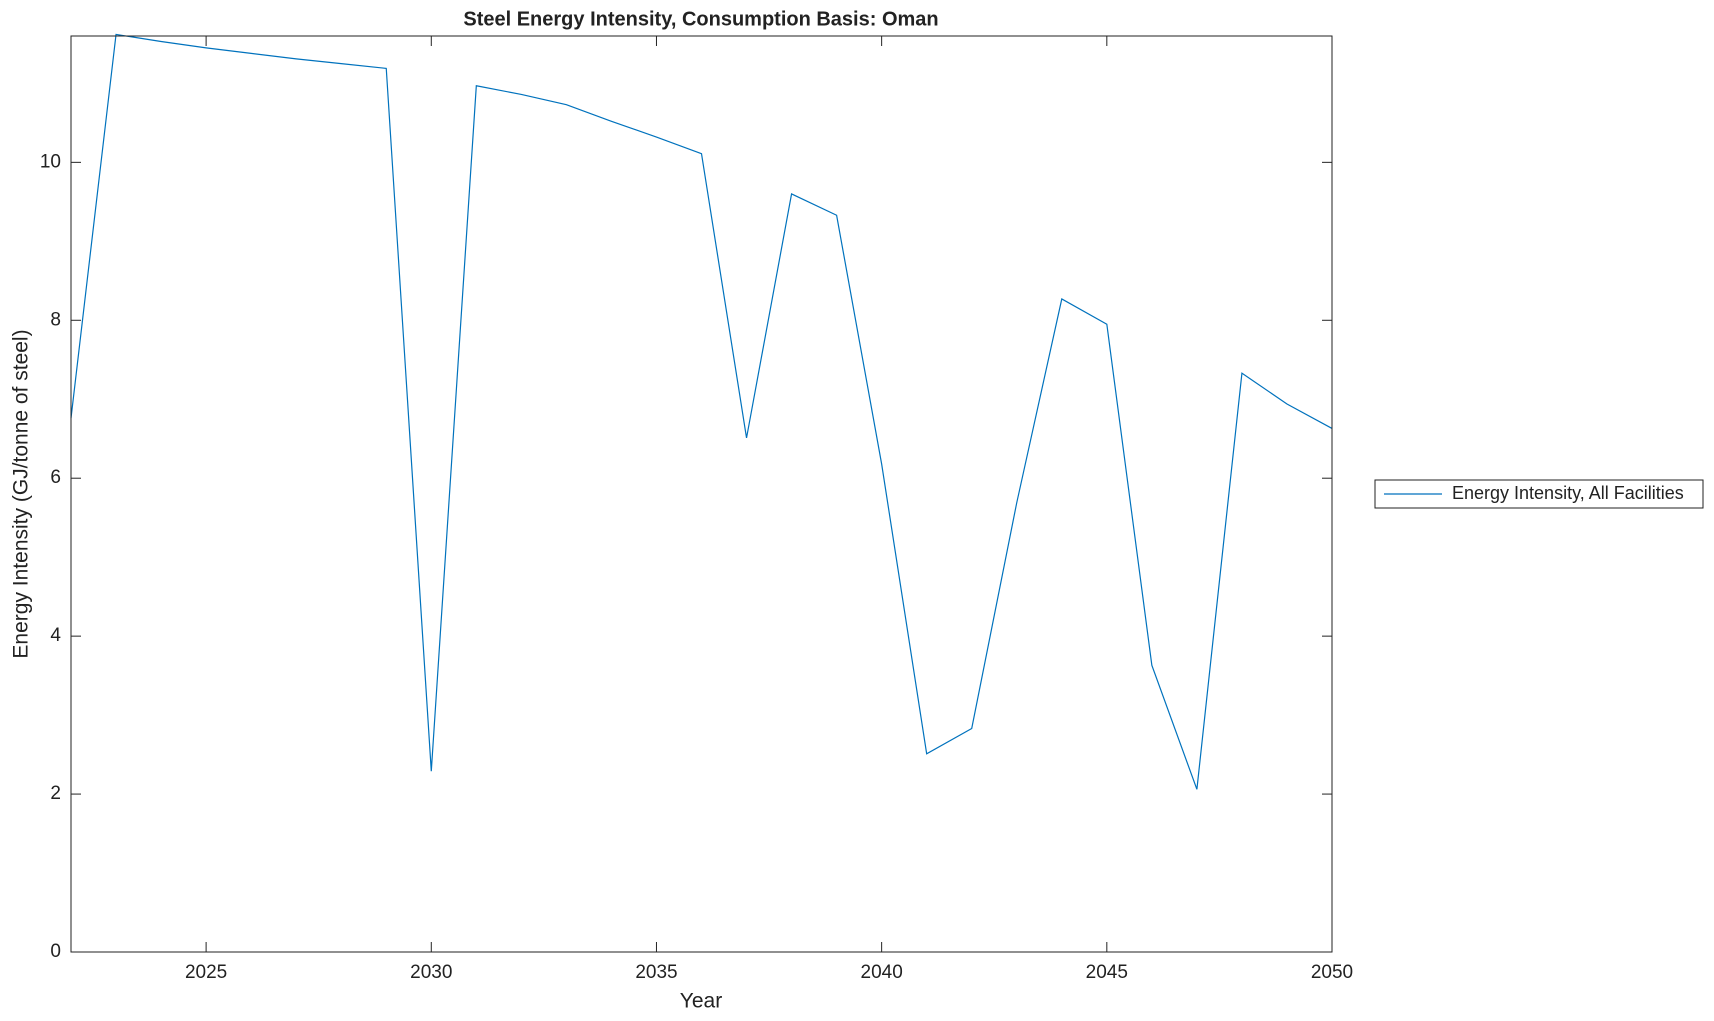 The width and height of the screenshot is (1714, 1021). What do you see at coordinates (55, 635) in the screenshot?
I see `y-tick-label: 4` at bounding box center [55, 635].